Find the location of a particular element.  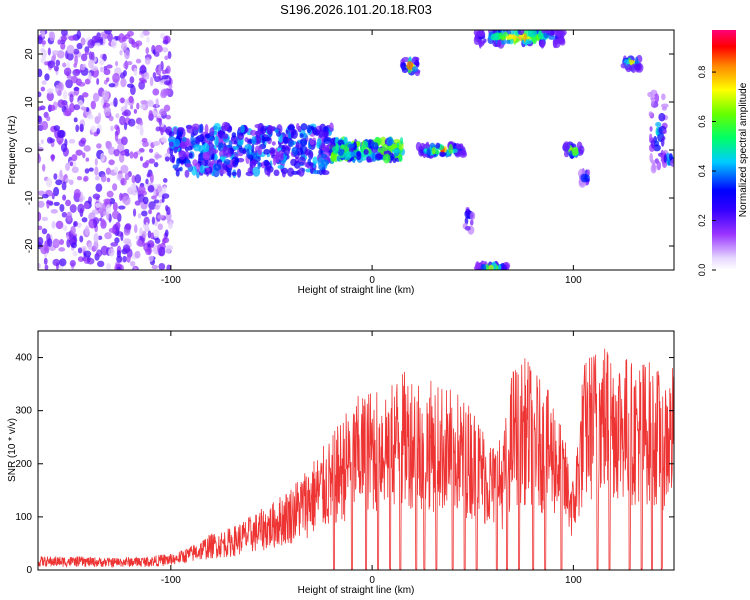

snr-ylabel: SNR (10 * v/v) is located at coordinates (12, 450).